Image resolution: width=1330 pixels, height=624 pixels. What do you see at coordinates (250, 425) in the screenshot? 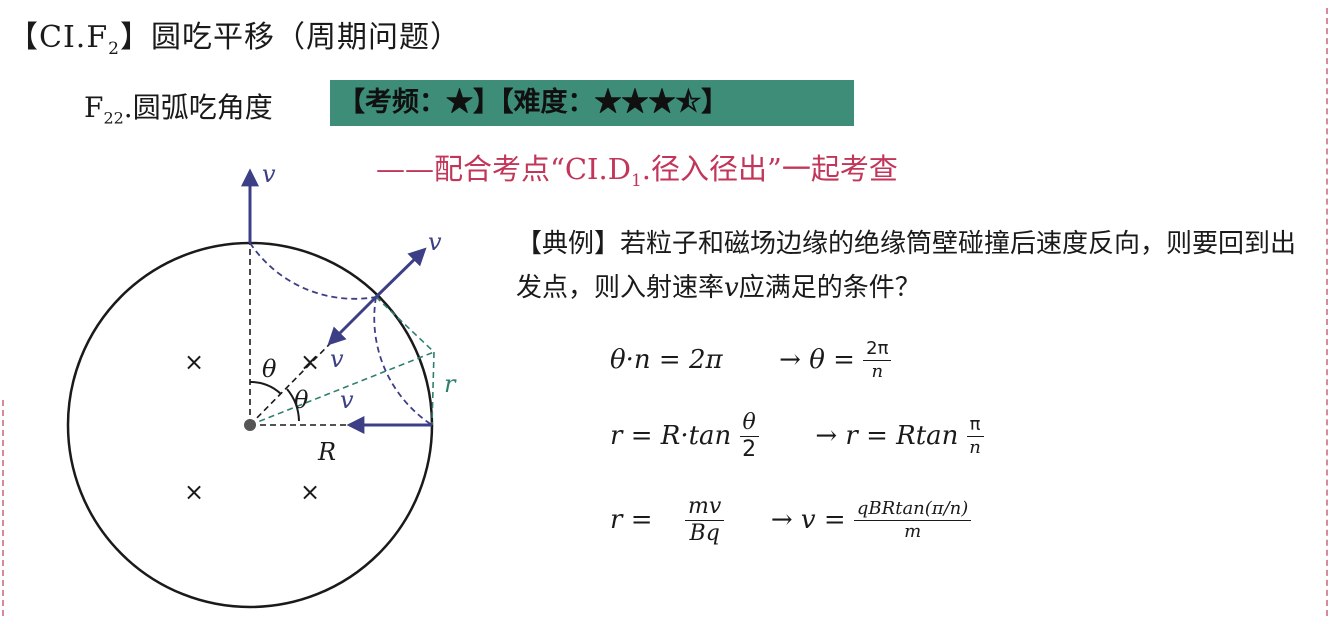
I see `circle-center` at bounding box center [250, 425].